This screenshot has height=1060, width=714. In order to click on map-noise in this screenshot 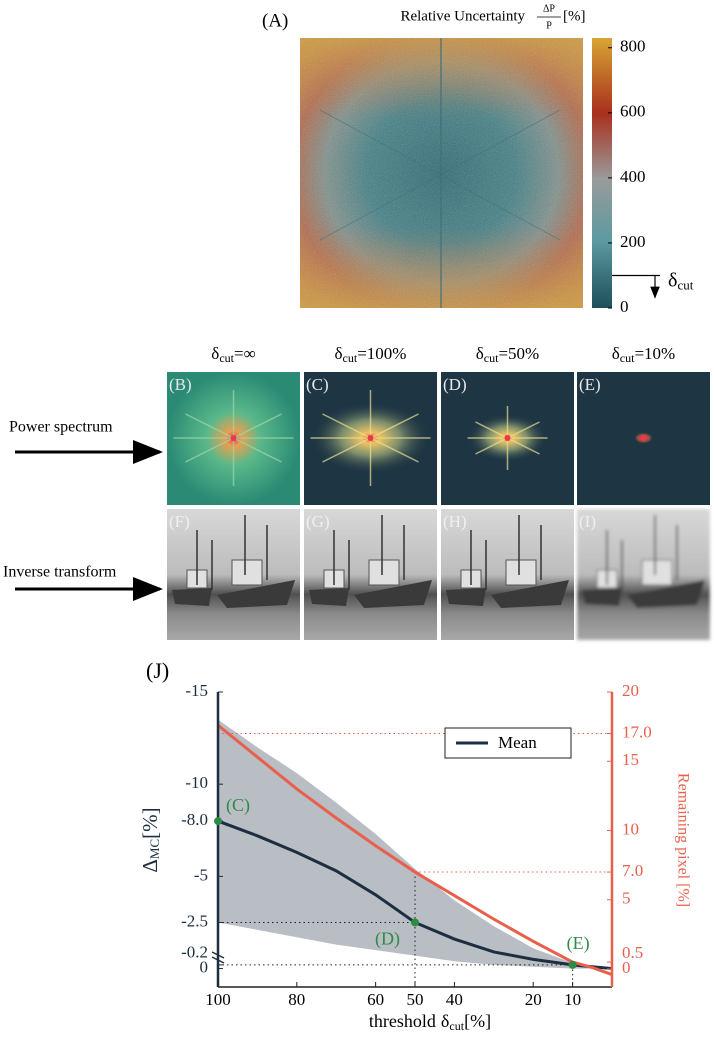, I will do `click(441, 173)`.